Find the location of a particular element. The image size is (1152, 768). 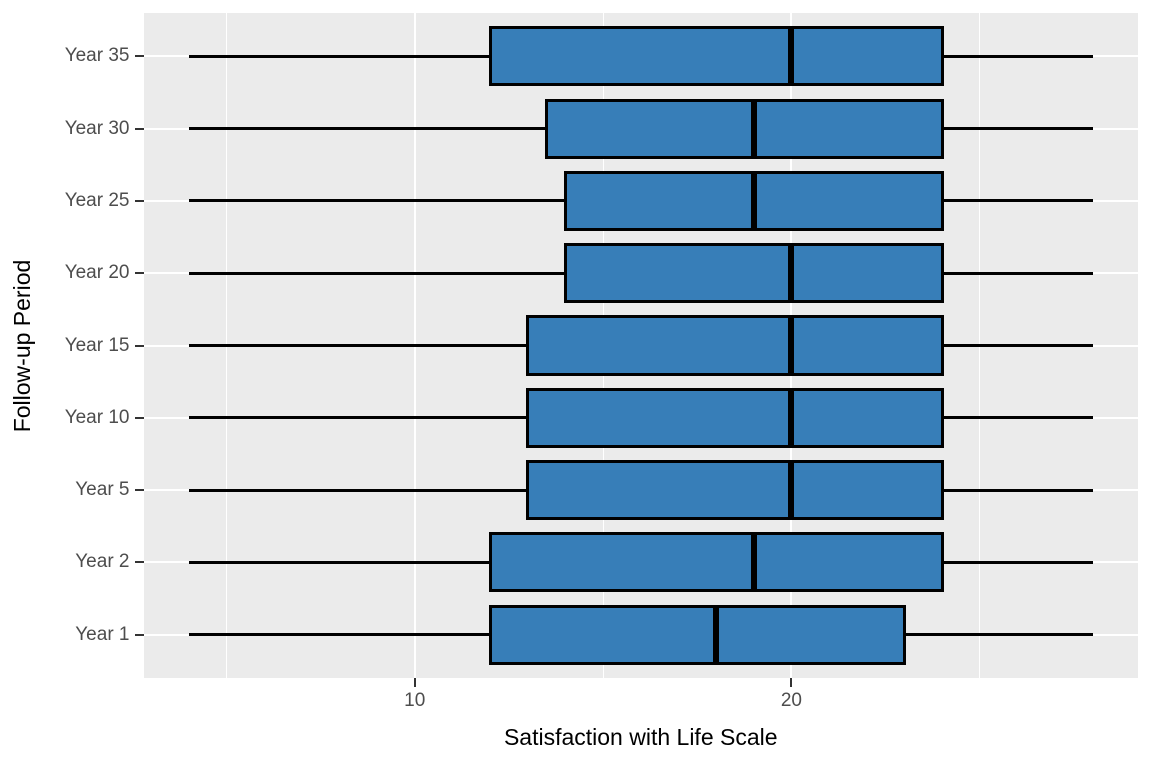

y-tick-label-year-30: Year 30 is located at coordinates (97, 128).